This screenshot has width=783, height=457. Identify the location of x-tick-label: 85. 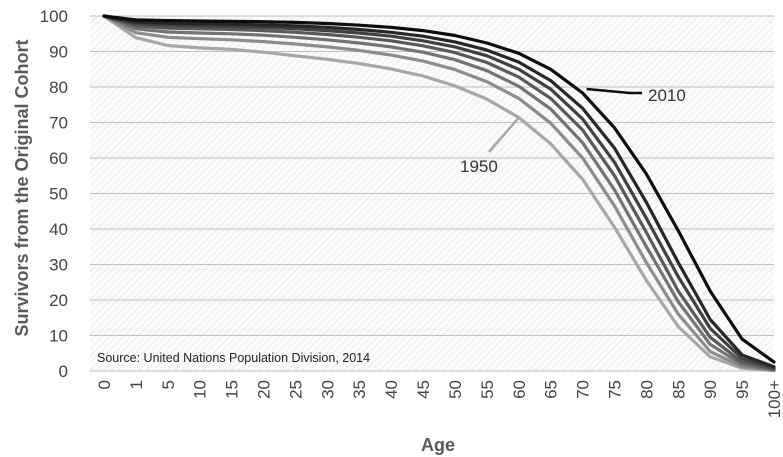
(678, 389).